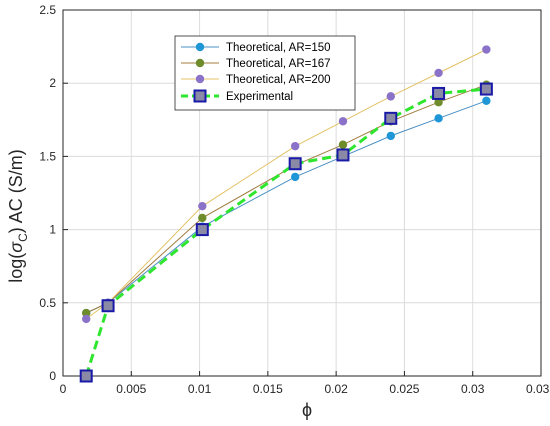  I want to click on y-tick-label-2: 1, so click(52, 230).